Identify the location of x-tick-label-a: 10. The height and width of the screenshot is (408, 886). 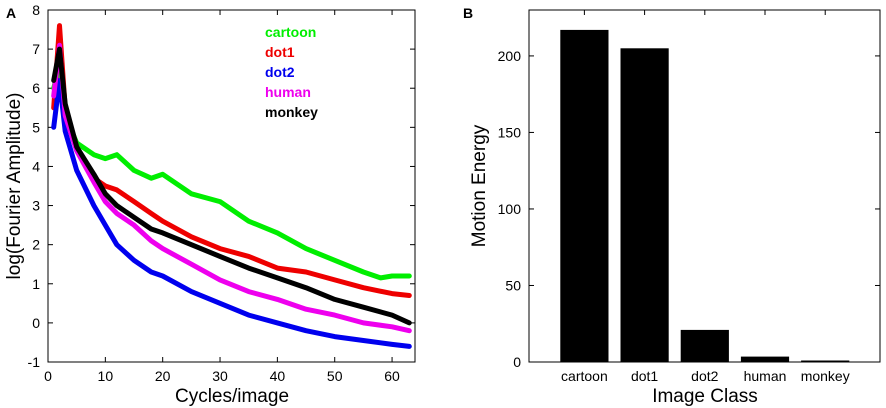
(106, 376).